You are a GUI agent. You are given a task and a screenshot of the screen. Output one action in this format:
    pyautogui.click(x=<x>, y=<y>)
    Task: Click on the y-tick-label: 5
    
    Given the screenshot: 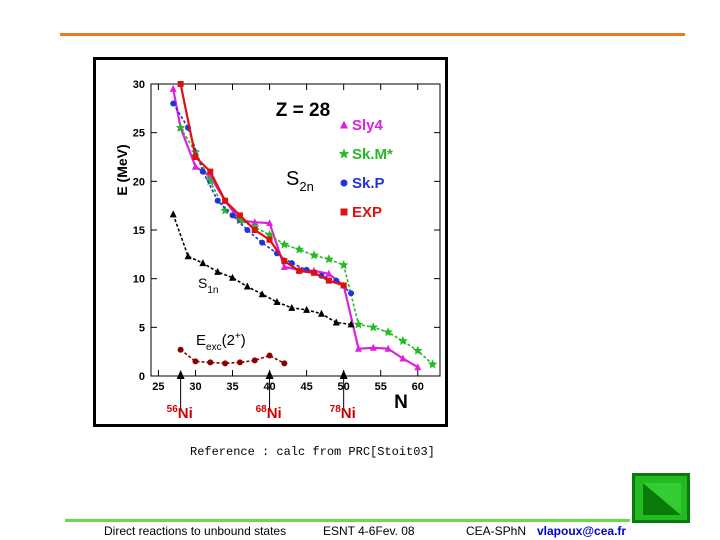 What is the action you would take?
    pyautogui.click(x=142, y=328)
    